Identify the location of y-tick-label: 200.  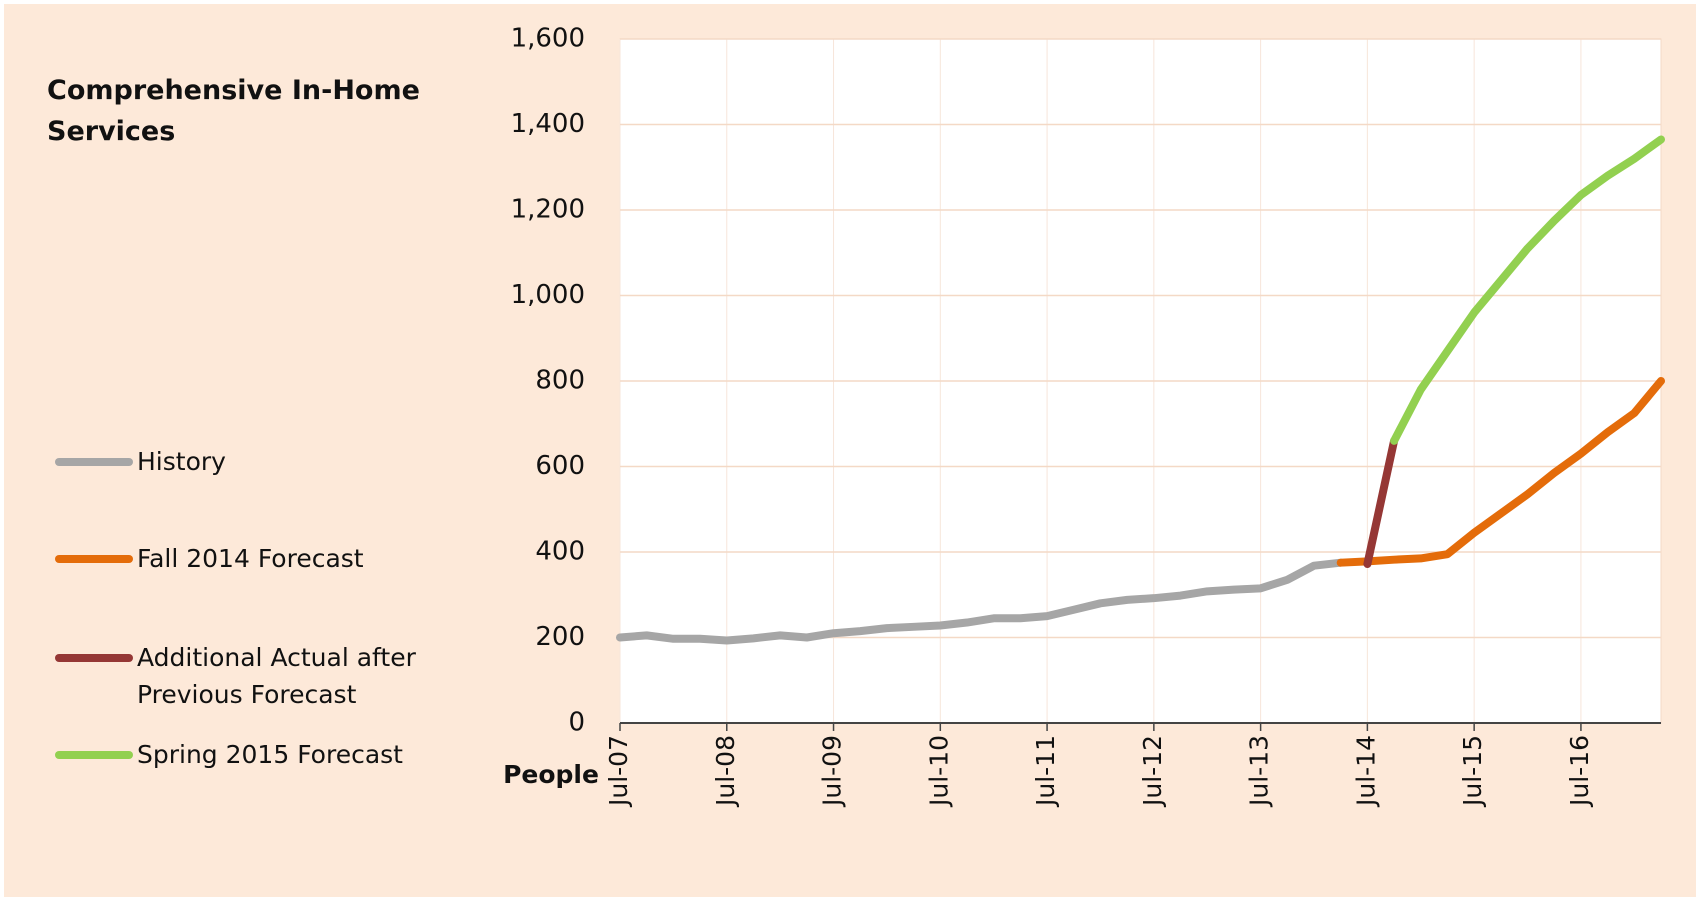
(560, 637).